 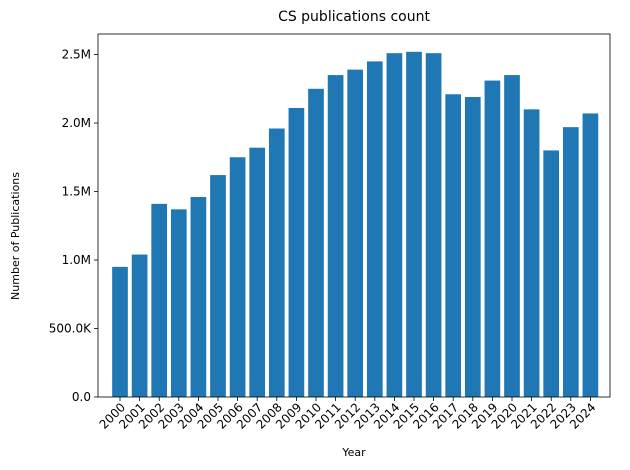 What do you see at coordinates (512, 236) in the screenshot?
I see `bar-2020` at bounding box center [512, 236].